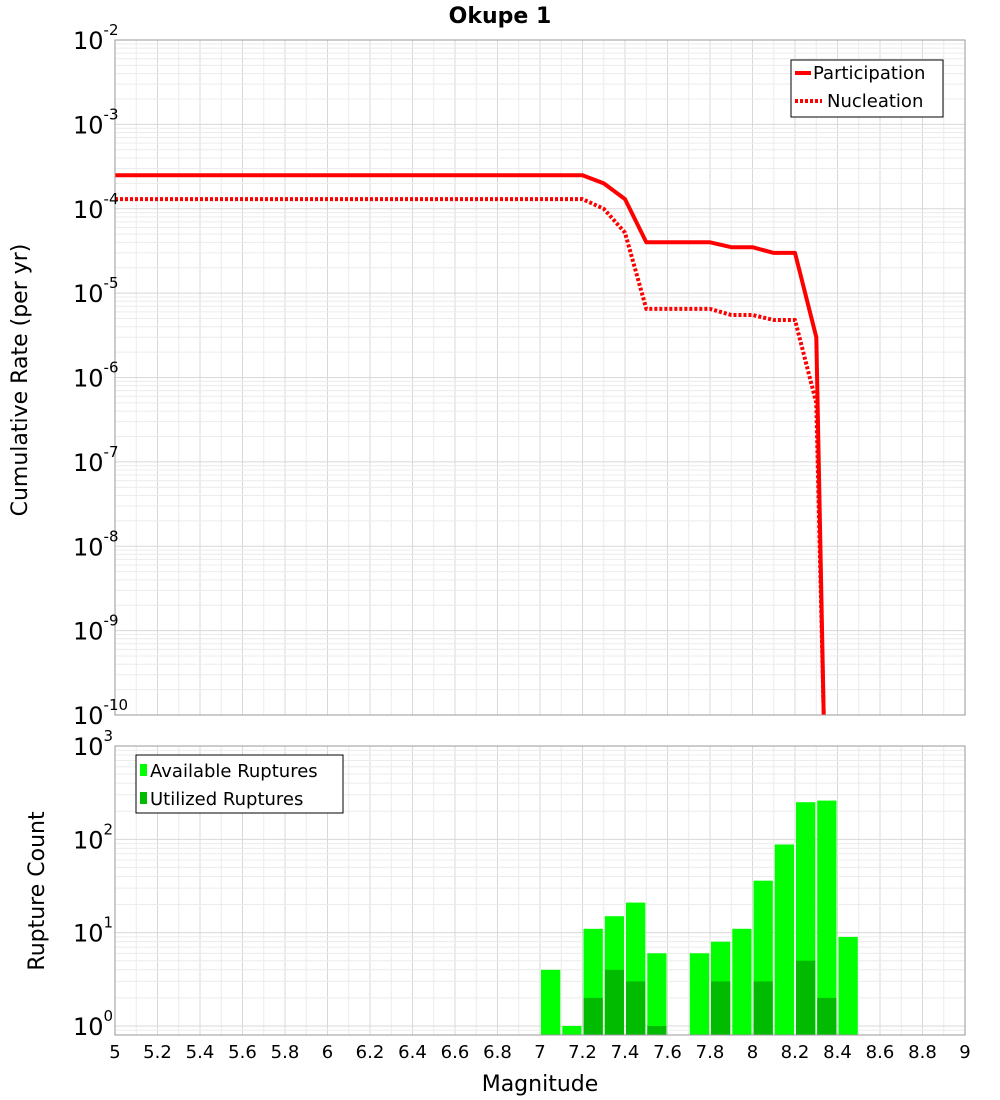 This screenshot has width=1000, height=1100. Describe the element at coordinates (625, 1052) in the screenshot. I see `x-tick-label: 7.4` at that location.